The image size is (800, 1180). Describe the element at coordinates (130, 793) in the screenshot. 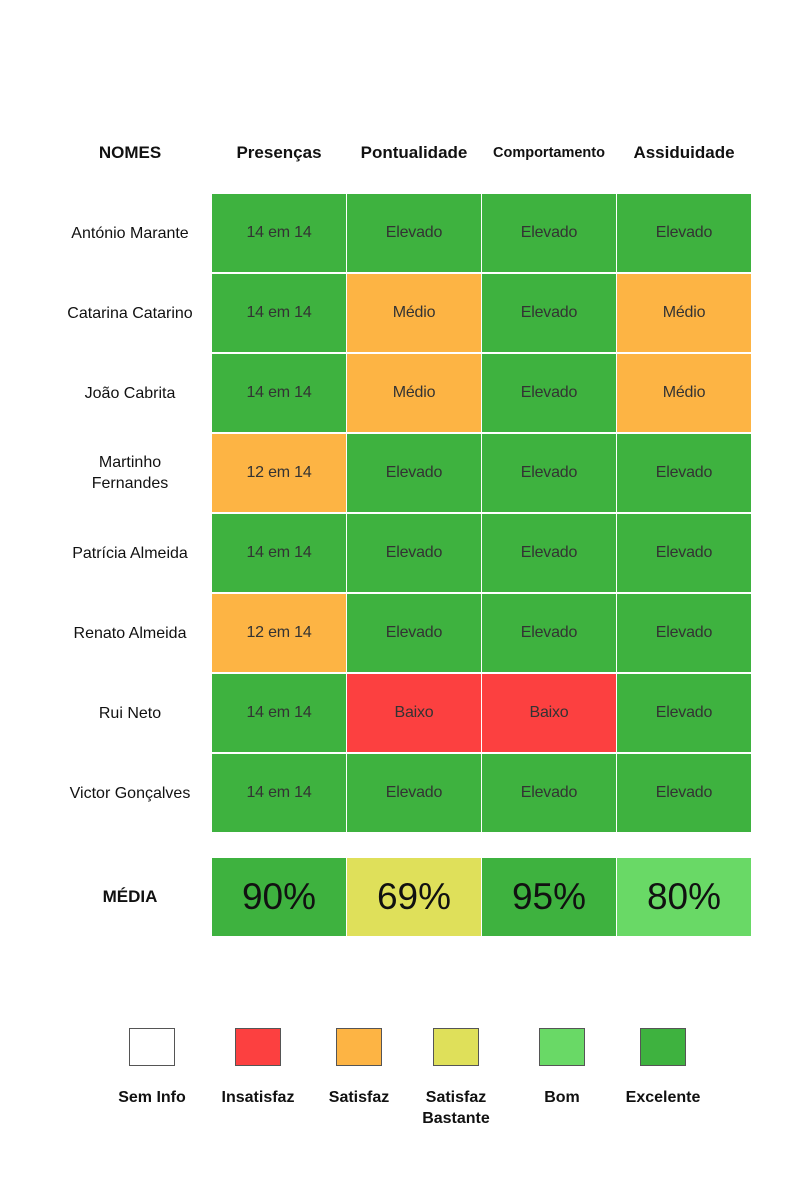

I see `row-name: Victor Gonçalves` at that location.